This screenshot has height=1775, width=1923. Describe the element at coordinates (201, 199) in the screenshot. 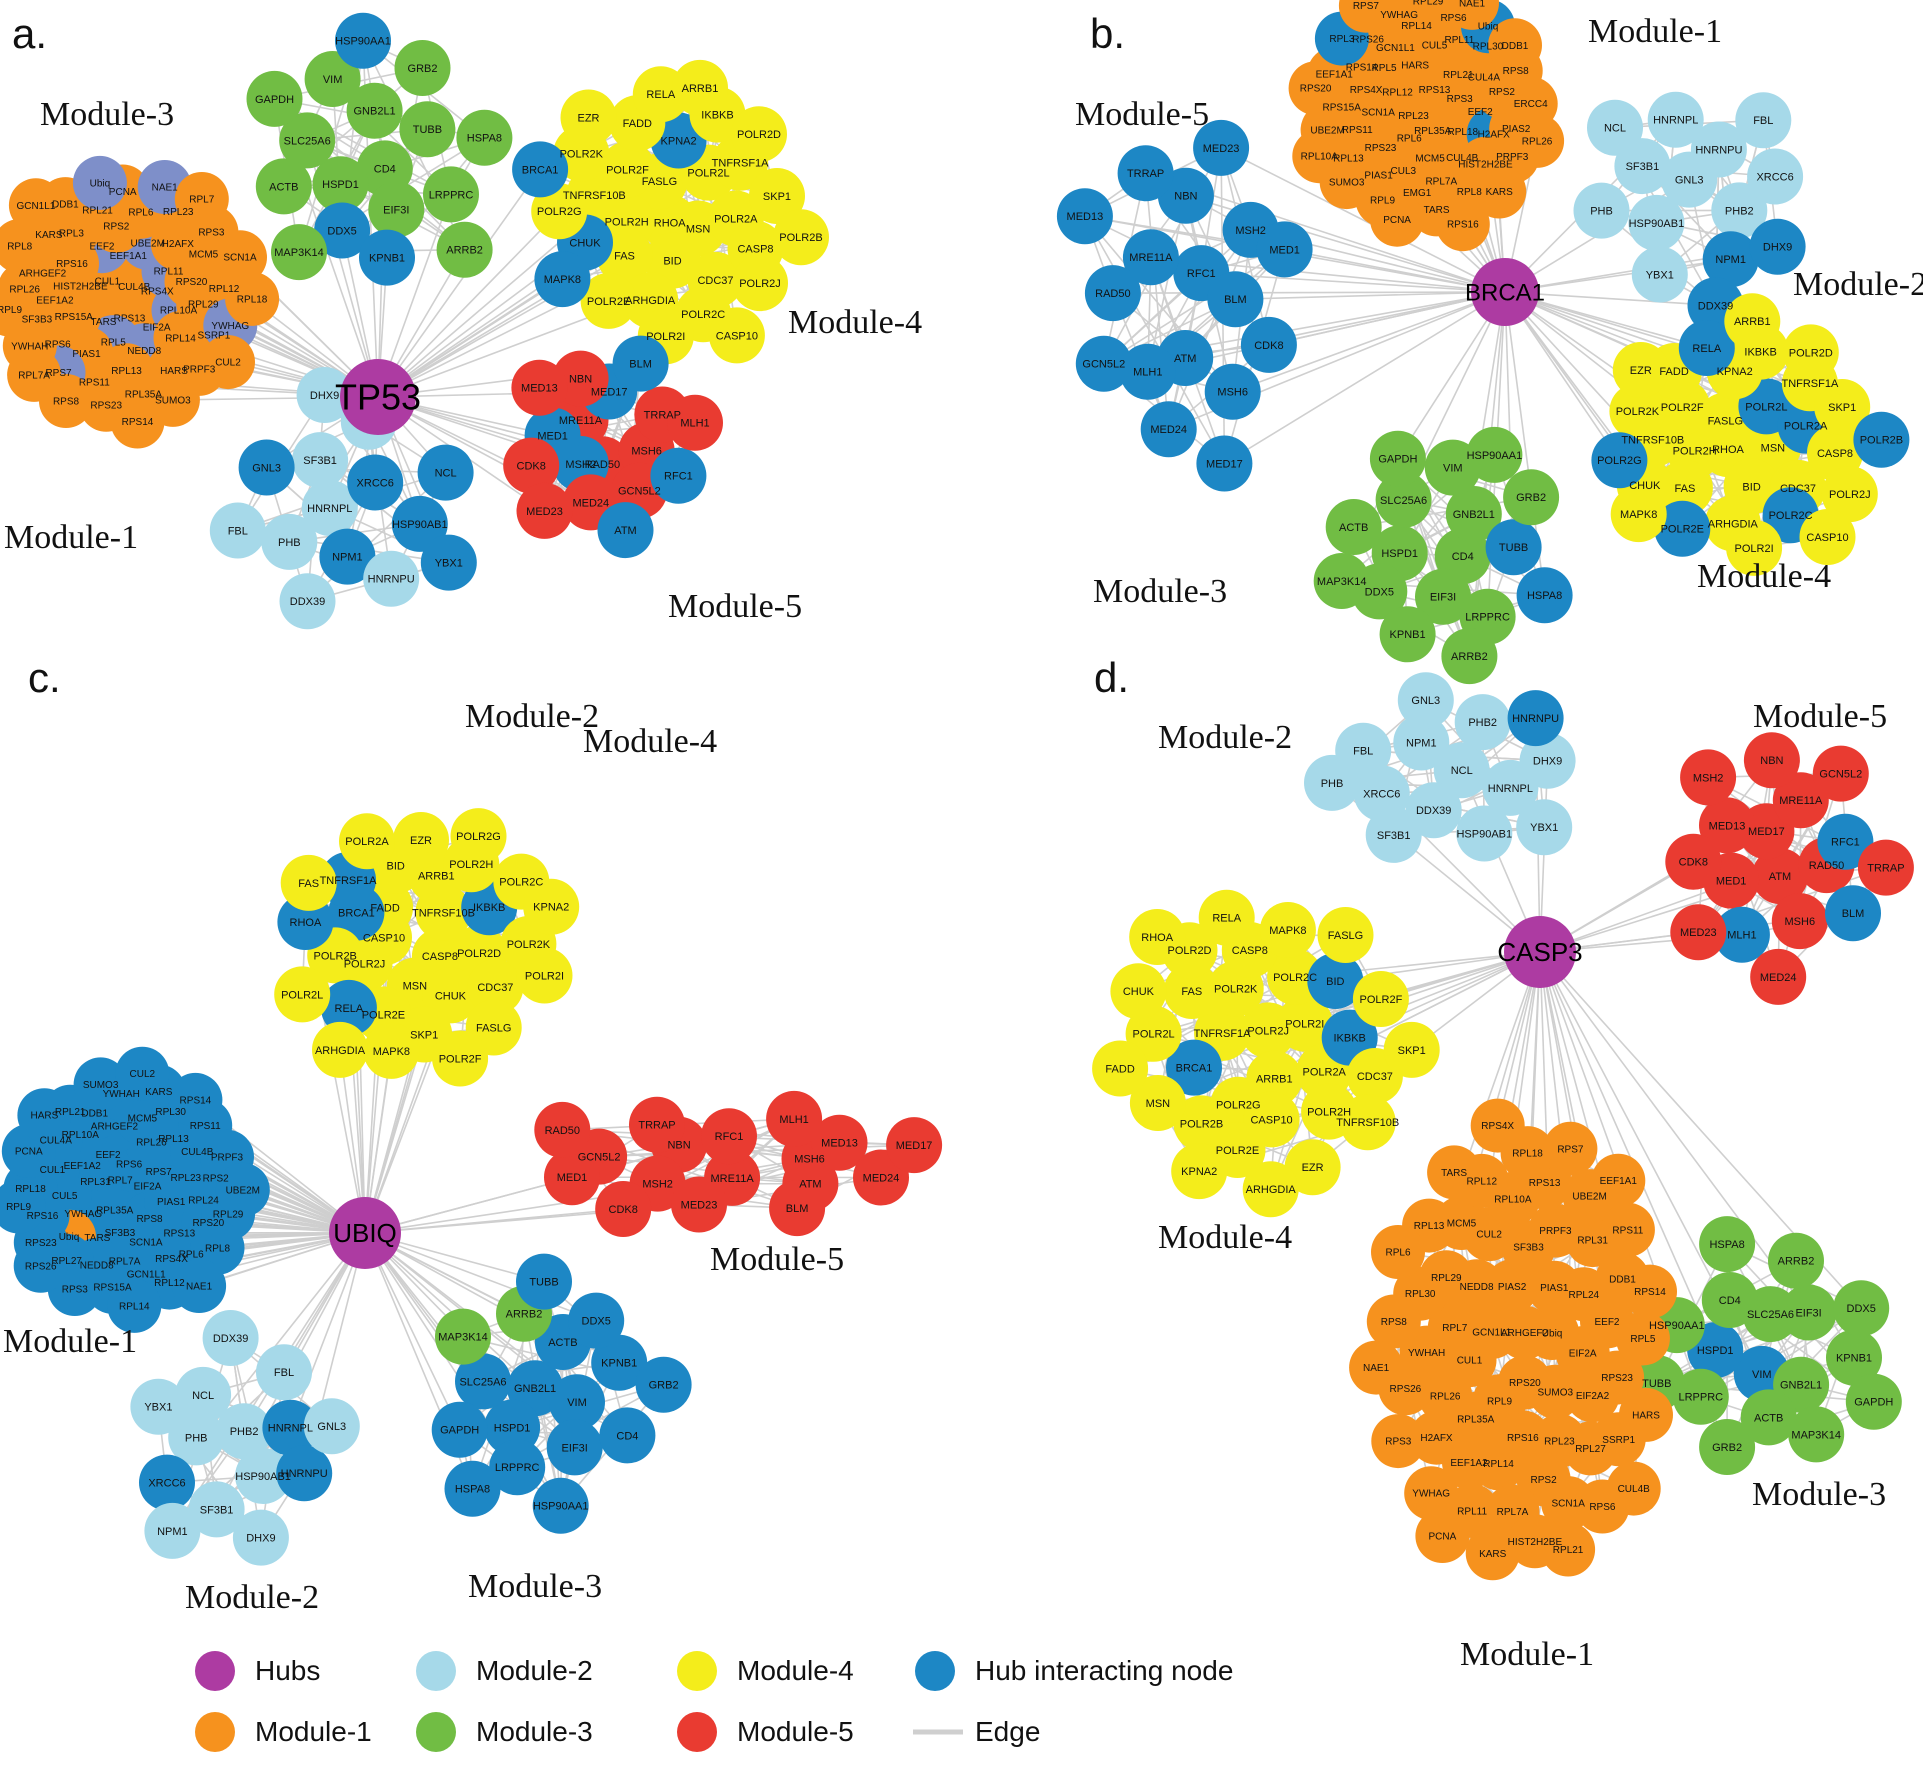

I see `node-RPL7` at that location.